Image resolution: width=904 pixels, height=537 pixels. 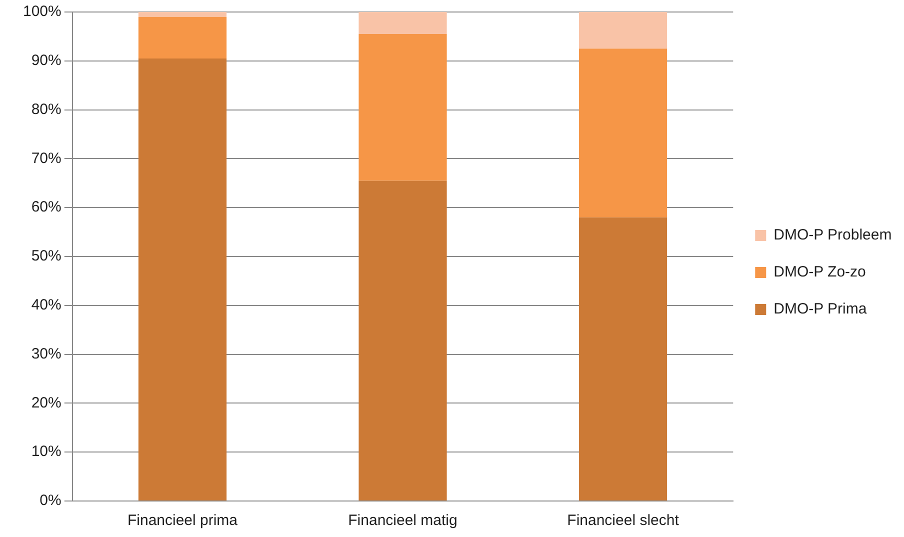 I want to click on y-tick-label: 20%, so click(x=46, y=403).